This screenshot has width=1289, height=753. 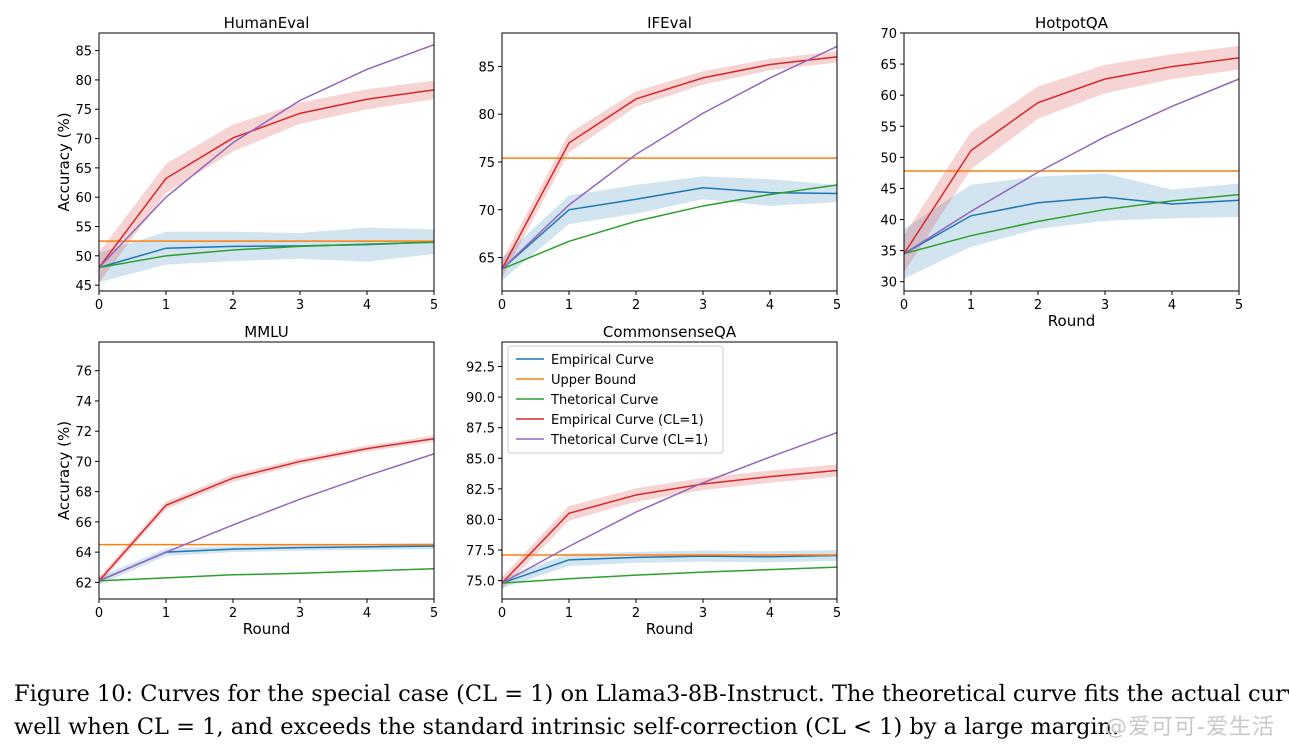 What do you see at coordinates (83, 402) in the screenshot?
I see `y-tick-label: 74` at bounding box center [83, 402].